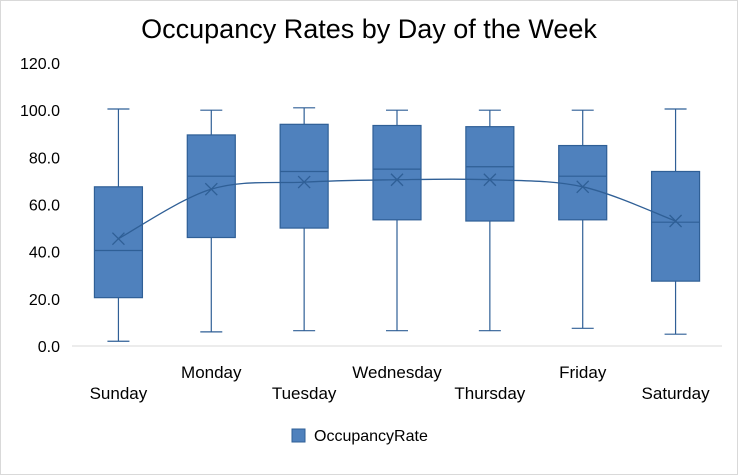 The image size is (738, 475). I want to click on box-thursday, so click(490, 220).